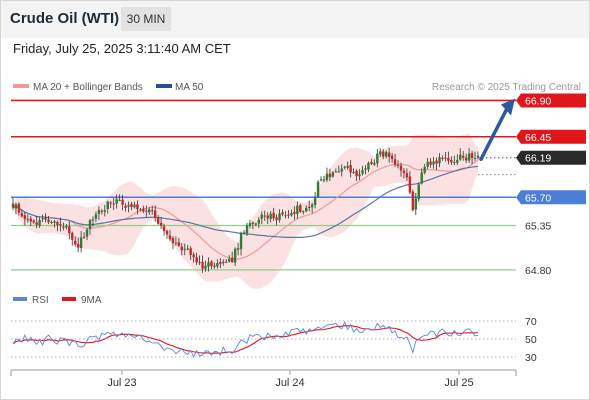  What do you see at coordinates (551, 136) in the screenshot?
I see `price-label-box-66.45` at bounding box center [551, 136].